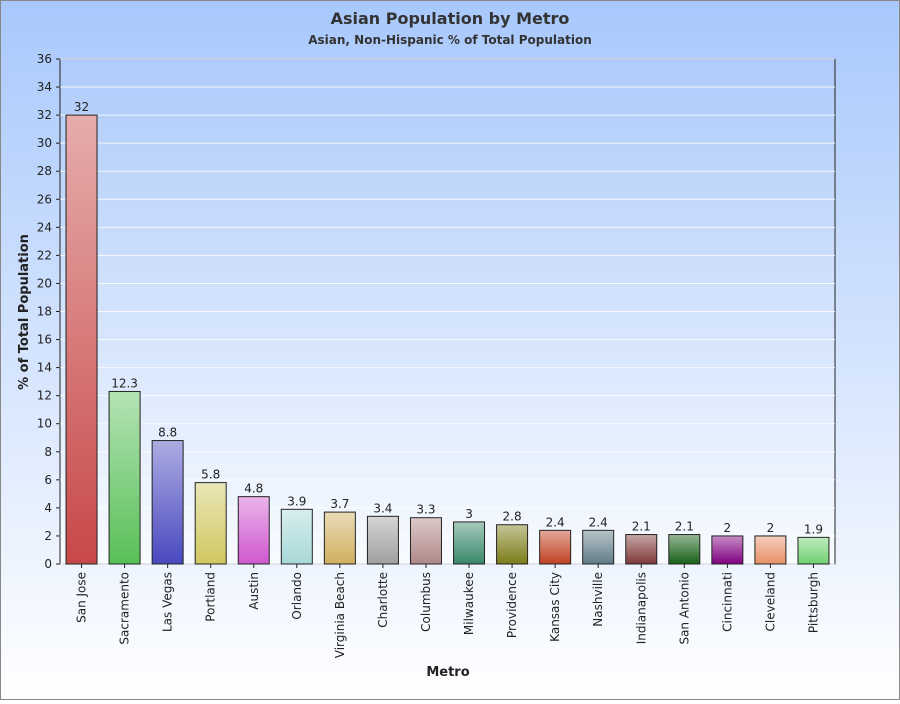  What do you see at coordinates (48, 508) in the screenshot?
I see `y-tick-label: 4` at bounding box center [48, 508].